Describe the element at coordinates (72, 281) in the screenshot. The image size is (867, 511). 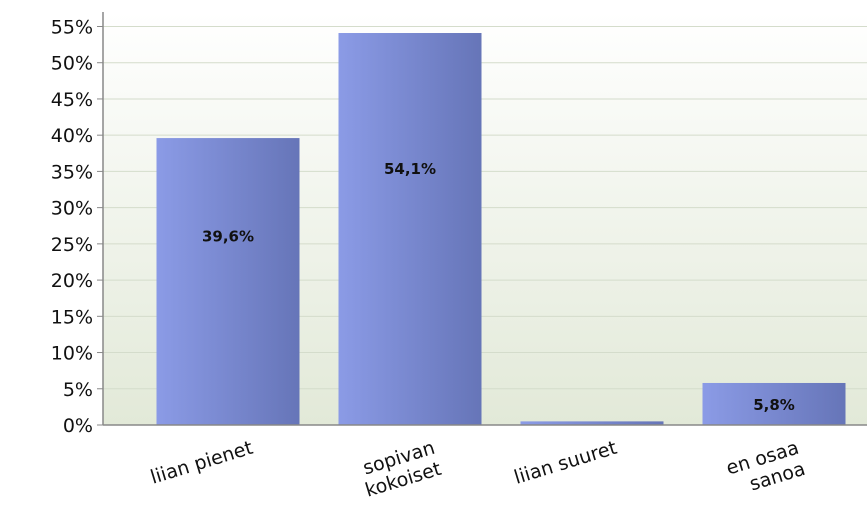
I see `y-tick-label: 20%` at that location.